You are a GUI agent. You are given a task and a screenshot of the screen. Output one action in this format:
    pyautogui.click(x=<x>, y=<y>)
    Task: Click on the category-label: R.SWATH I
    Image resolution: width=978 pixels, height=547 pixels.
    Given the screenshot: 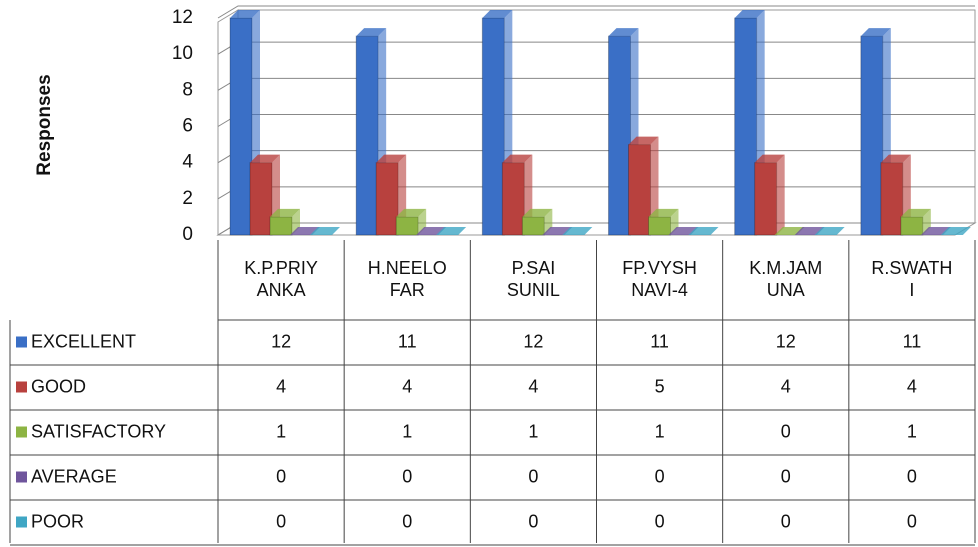 What is the action you would take?
    pyautogui.click(x=911, y=279)
    